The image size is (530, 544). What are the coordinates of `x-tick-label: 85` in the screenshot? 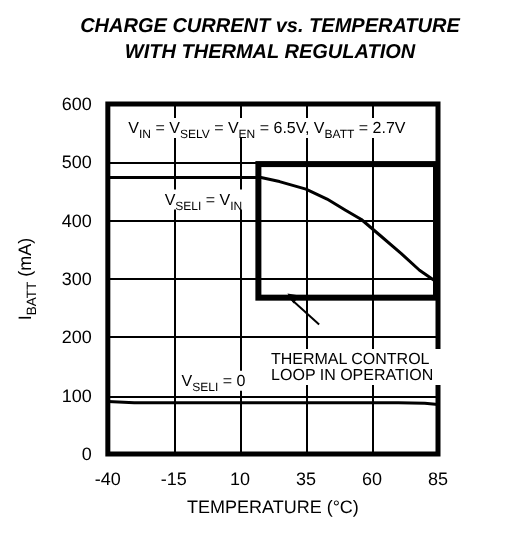 It's located at (438, 479).